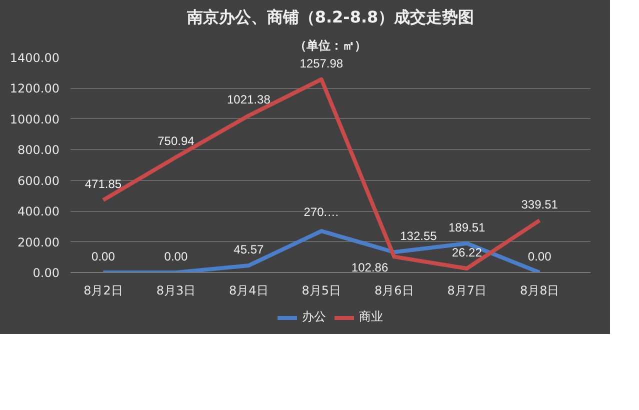  I want to click on x-tick-label: 8月4日, so click(248, 291).